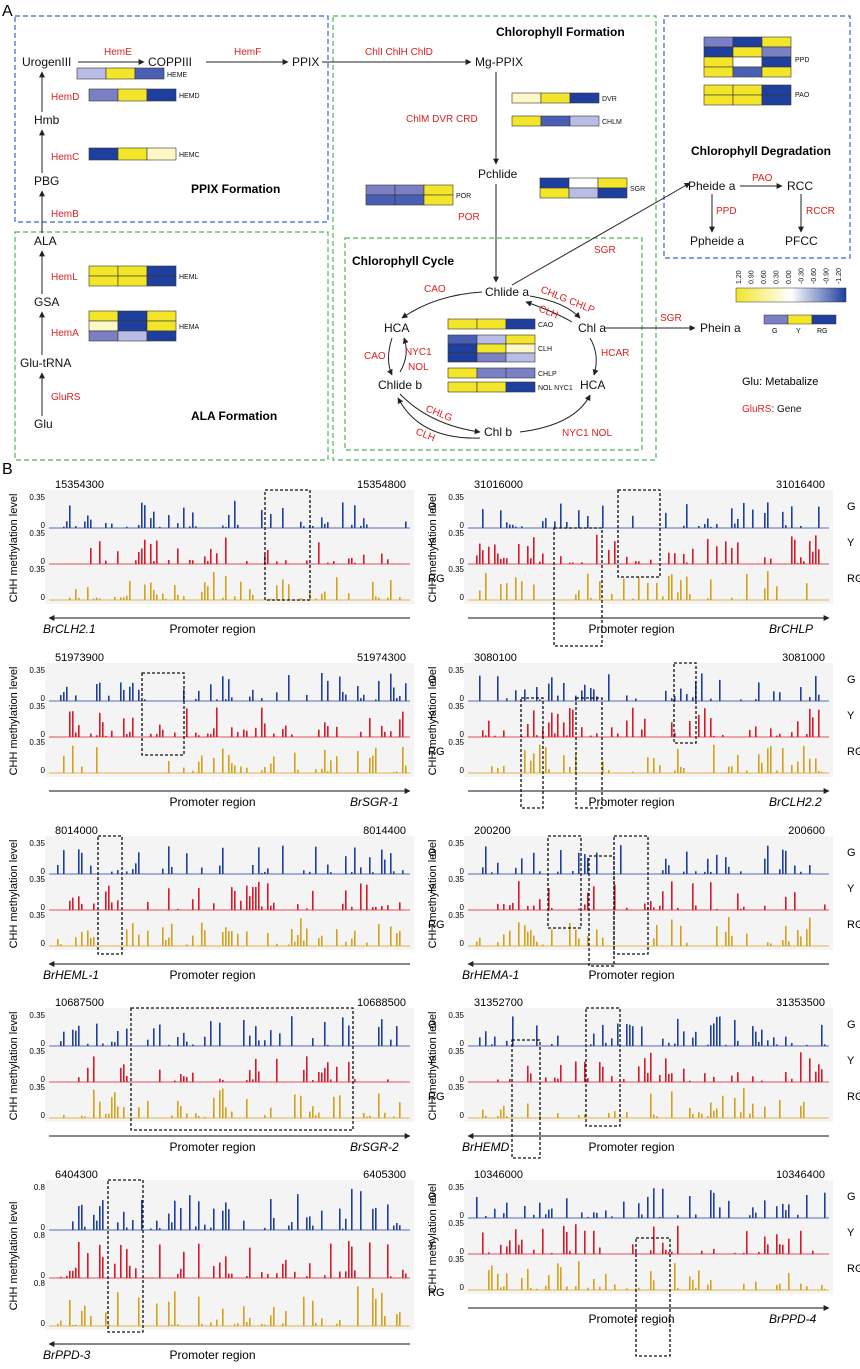  What do you see at coordinates (757, 137) in the screenshot?
I see `chl-deg-box` at bounding box center [757, 137].